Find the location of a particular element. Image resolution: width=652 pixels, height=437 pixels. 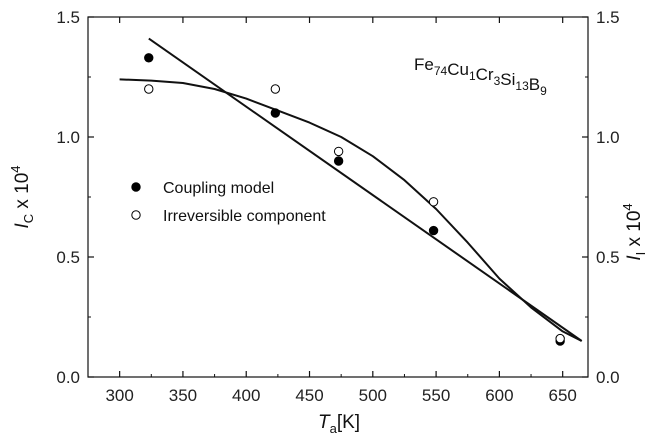

legend-label: Coupling model is located at coordinates (218, 188).